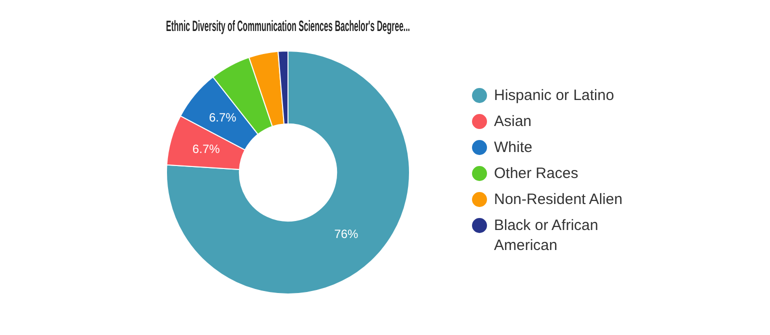 The image size is (770, 335). What do you see at coordinates (547, 236) in the screenshot?
I see `legend-label: Black or African American` at bounding box center [547, 236].